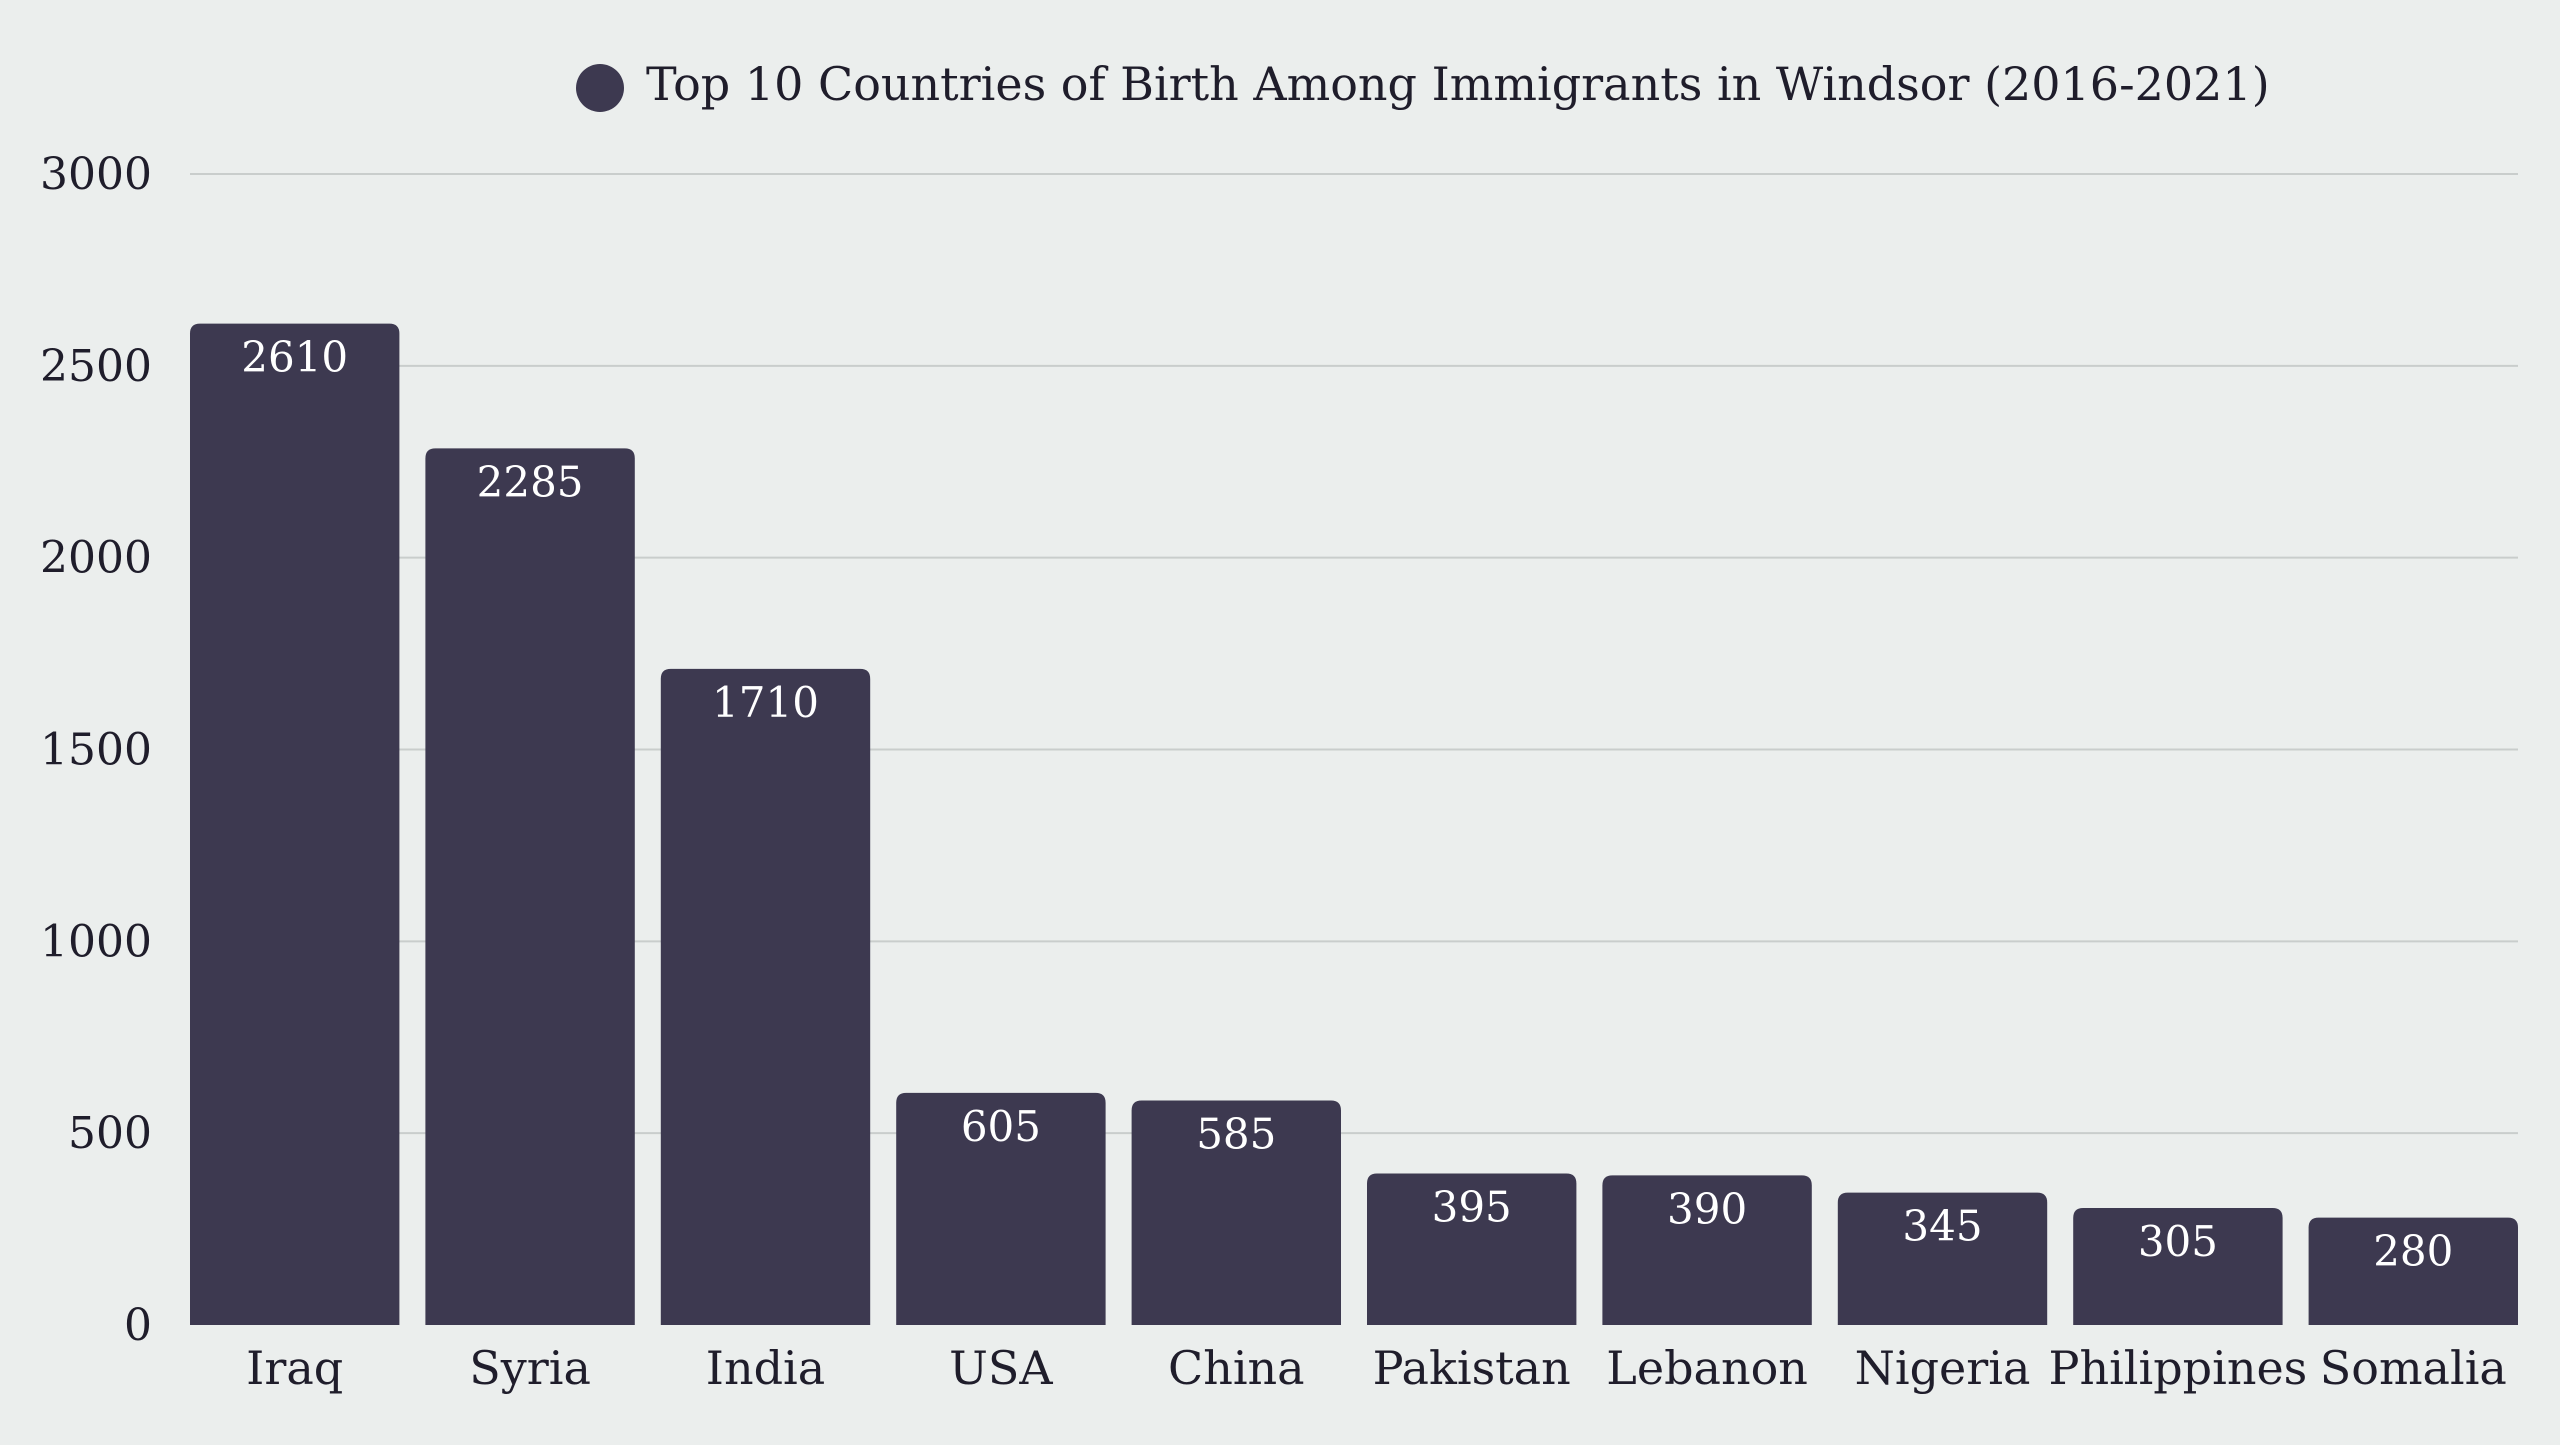  I want to click on data-label: 280, so click(2413, 1251).